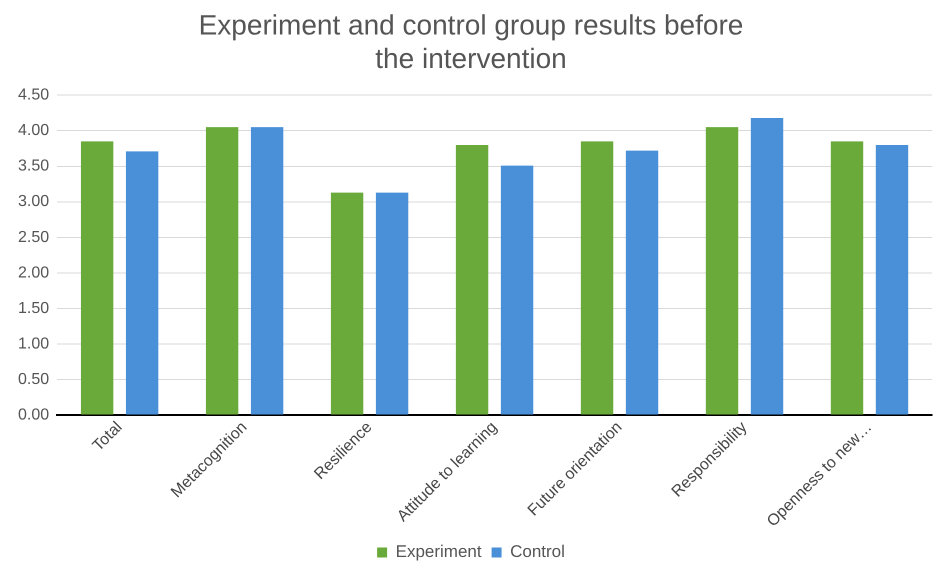  I want to click on y-tick-label: 0.50, so click(34, 379).